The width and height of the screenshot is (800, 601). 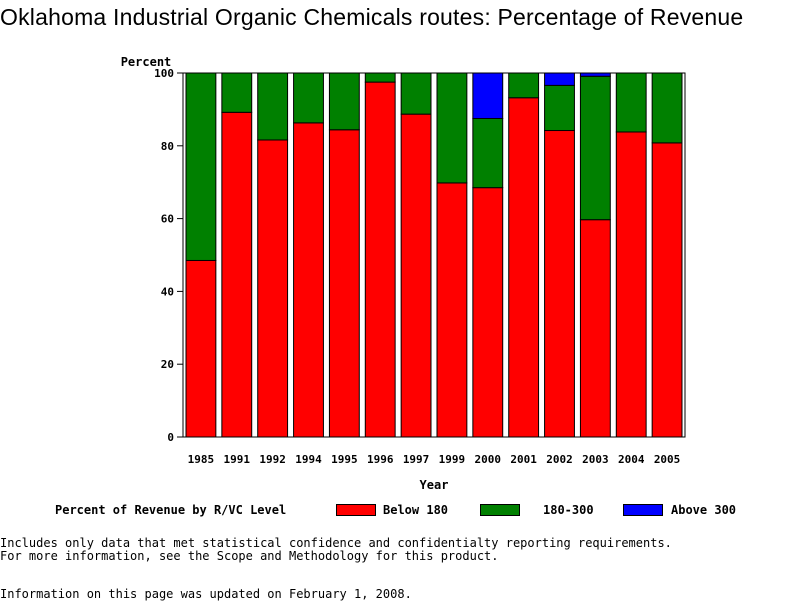 What do you see at coordinates (667, 459) in the screenshot?
I see `x-tick-label-2005: 2005` at bounding box center [667, 459].